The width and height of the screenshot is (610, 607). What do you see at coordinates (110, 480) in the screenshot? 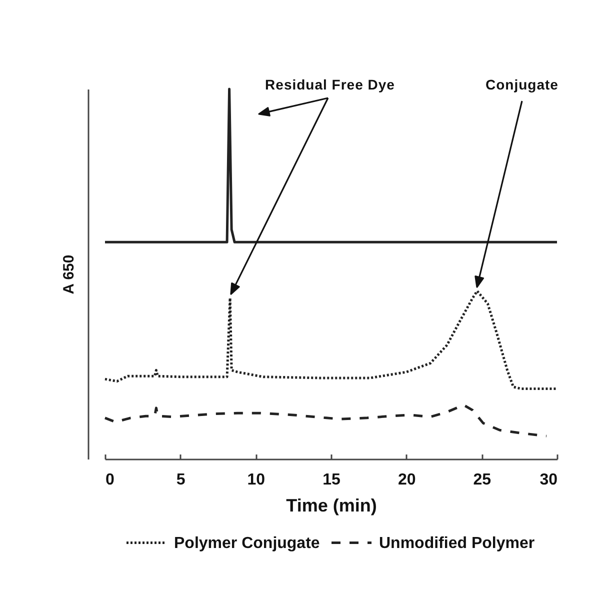
I see `x-tick-label: 0` at bounding box center [110, 480].